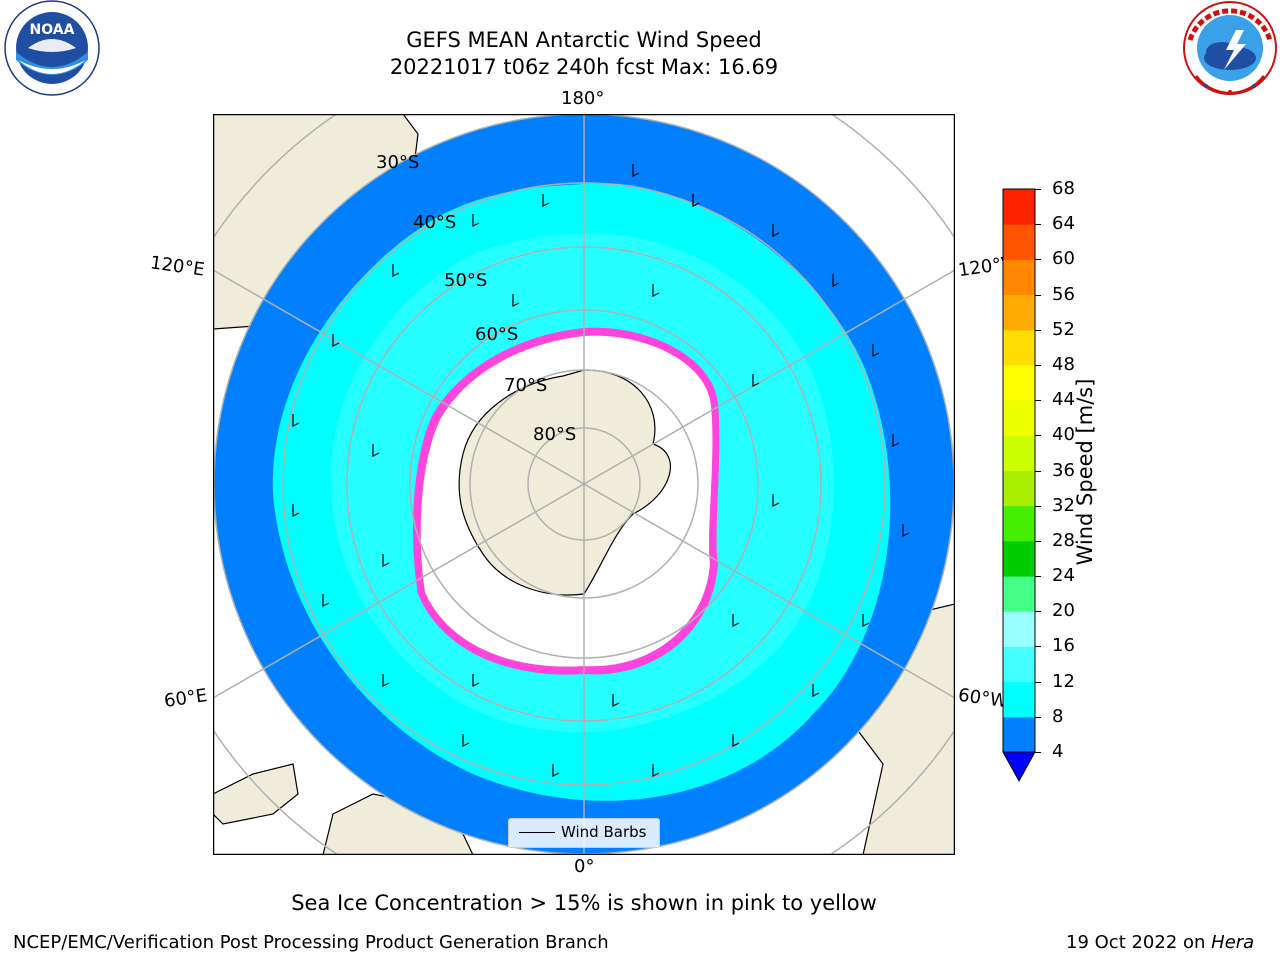 The image size is (1280, 960). Describe the element at coordinates (555, 434) in the screenshot. I see `lat-label-80s: 80°S` at that location.